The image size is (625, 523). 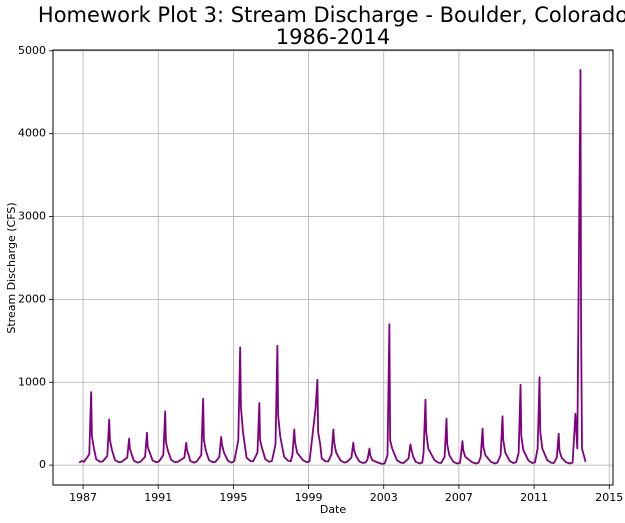 What do you see at coordinates (32, 216) in the screenshot?
I see `y-tick-label: 3000` at bounding box center [32, 216].